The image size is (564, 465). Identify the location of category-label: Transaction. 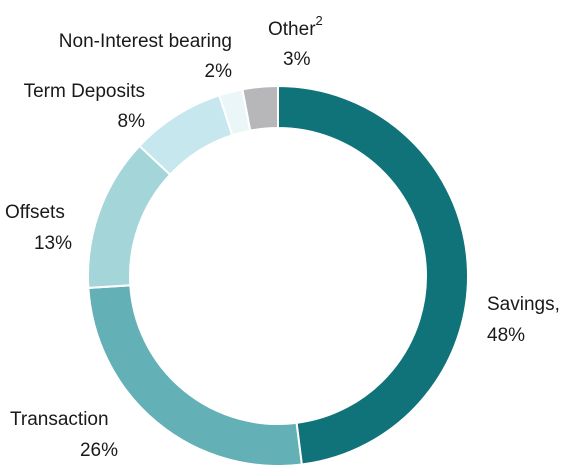
(59, 419).